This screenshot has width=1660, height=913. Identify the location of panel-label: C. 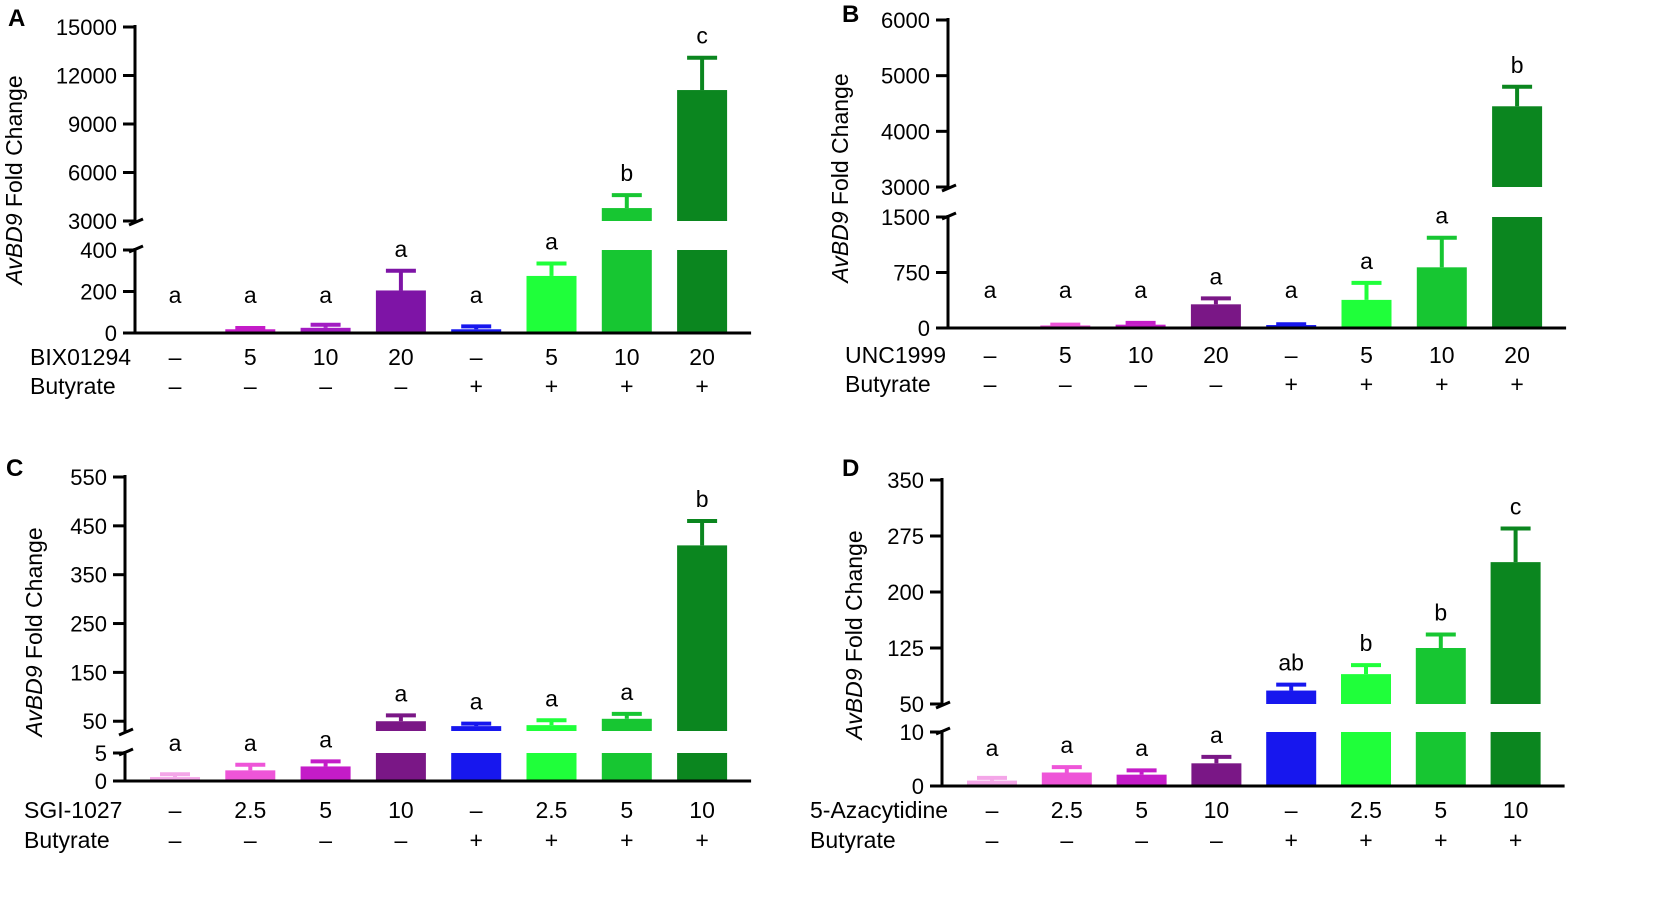
(14, 468).